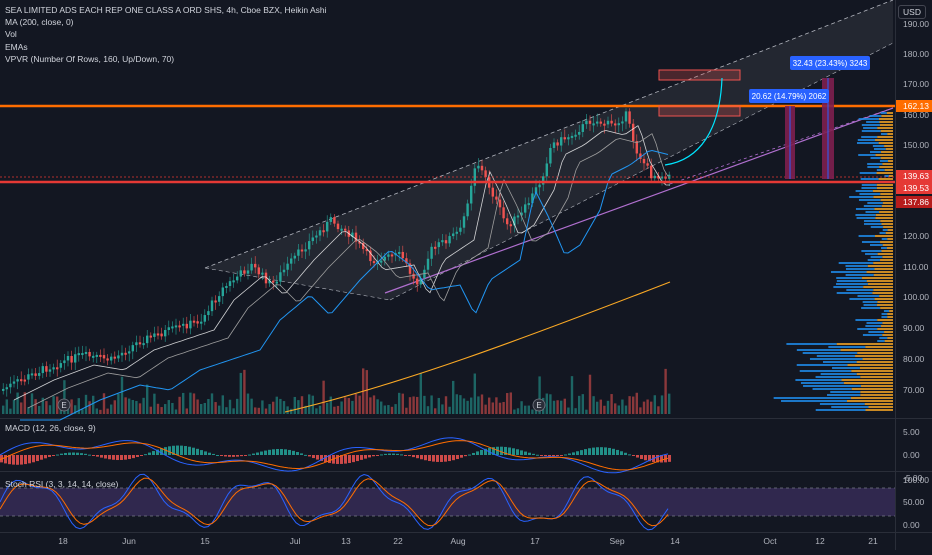 This screenshot has width=932, height=555. I want to click on target-zone-upper, so click(699, 75).